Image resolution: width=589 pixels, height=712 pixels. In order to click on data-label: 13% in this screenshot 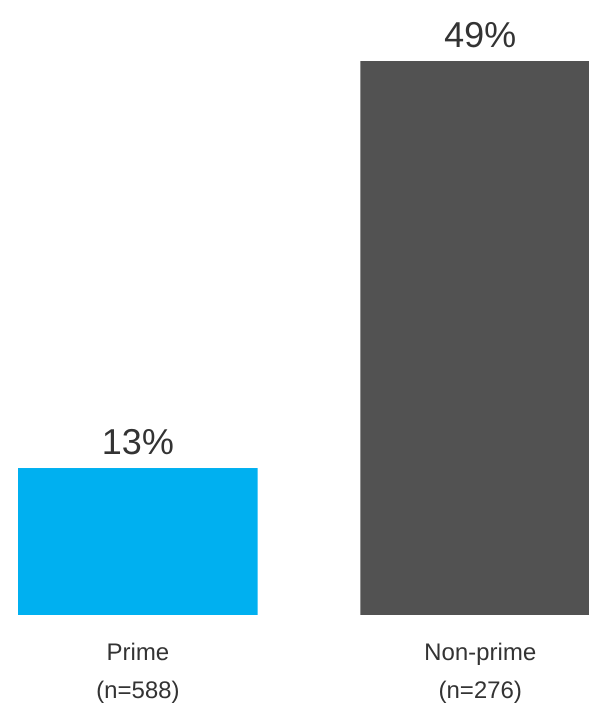, I will do `click(138, 441)`.